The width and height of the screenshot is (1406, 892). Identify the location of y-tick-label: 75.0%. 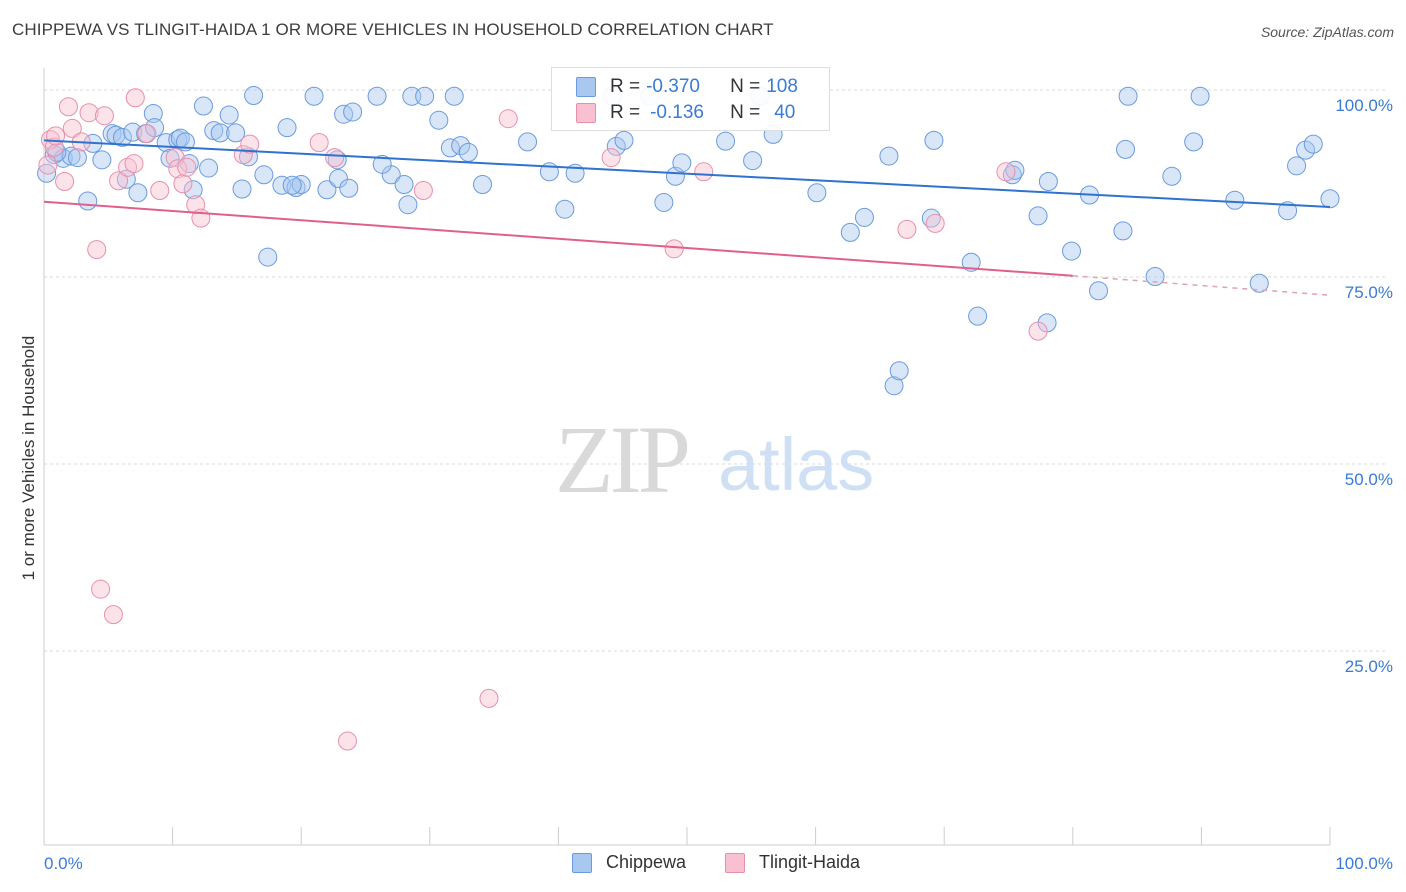
(1369, 292).